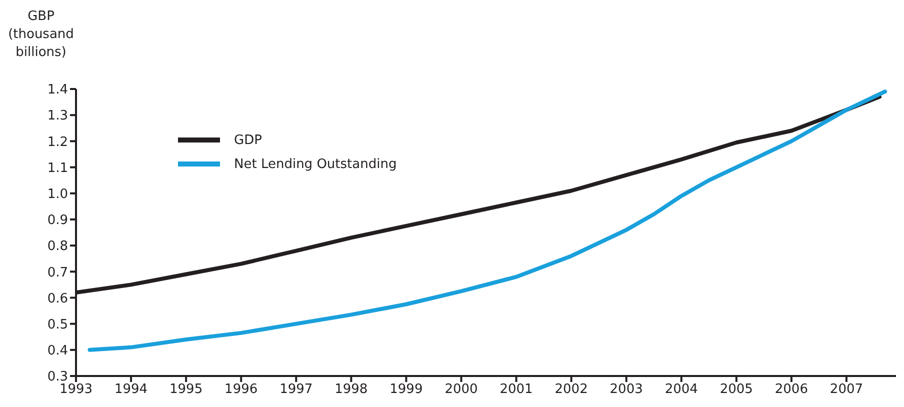  What do you see at coordinates (626, 390) in the screenshot?
I see `x-tick-label: 2003` at bounding box center [626, 390].